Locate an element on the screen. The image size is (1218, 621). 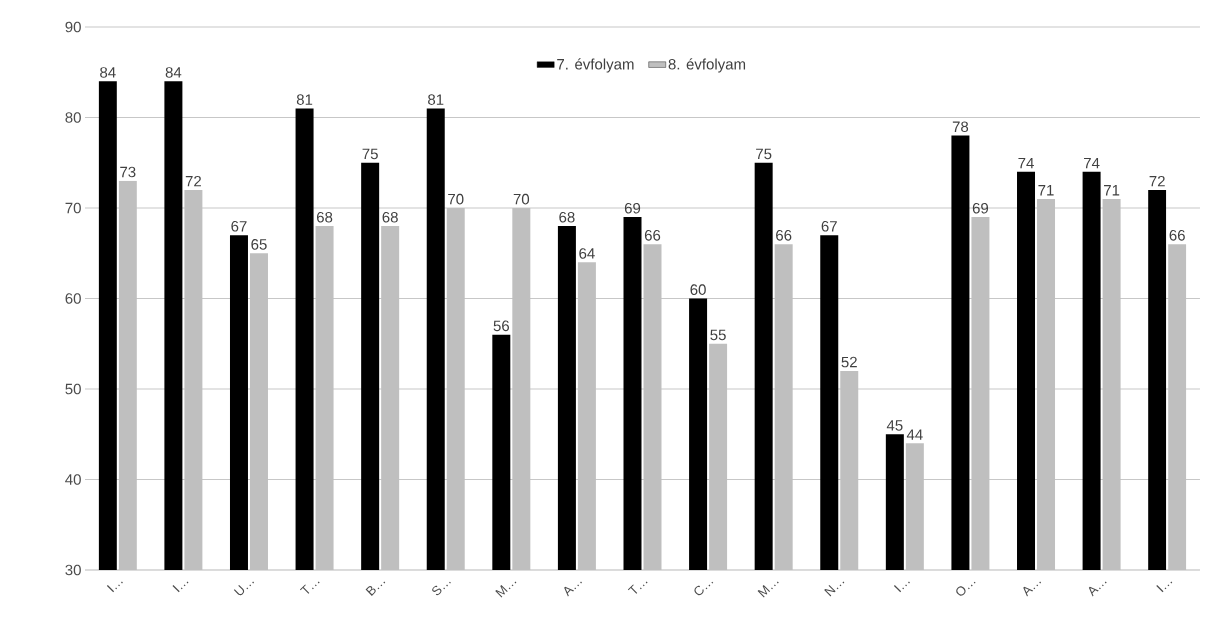
y-tick-label: 50 is located at coordinates (73, 389).